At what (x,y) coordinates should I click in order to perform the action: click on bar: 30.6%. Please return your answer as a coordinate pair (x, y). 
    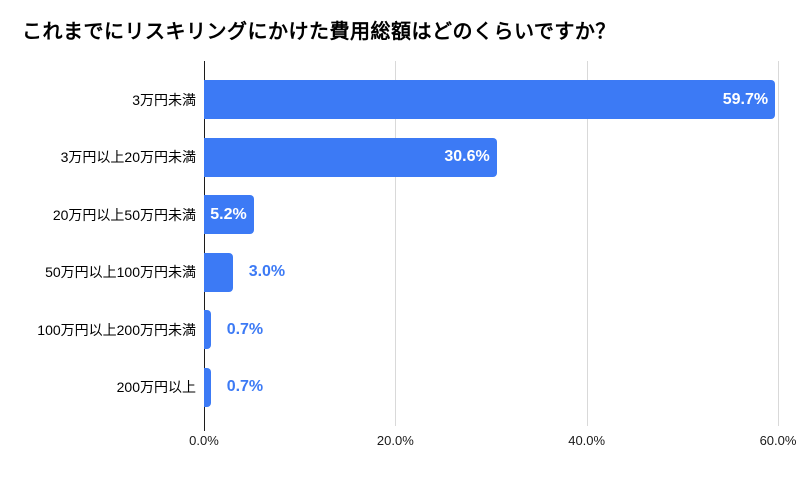
    Looking at the image, I should click on (350, 157).